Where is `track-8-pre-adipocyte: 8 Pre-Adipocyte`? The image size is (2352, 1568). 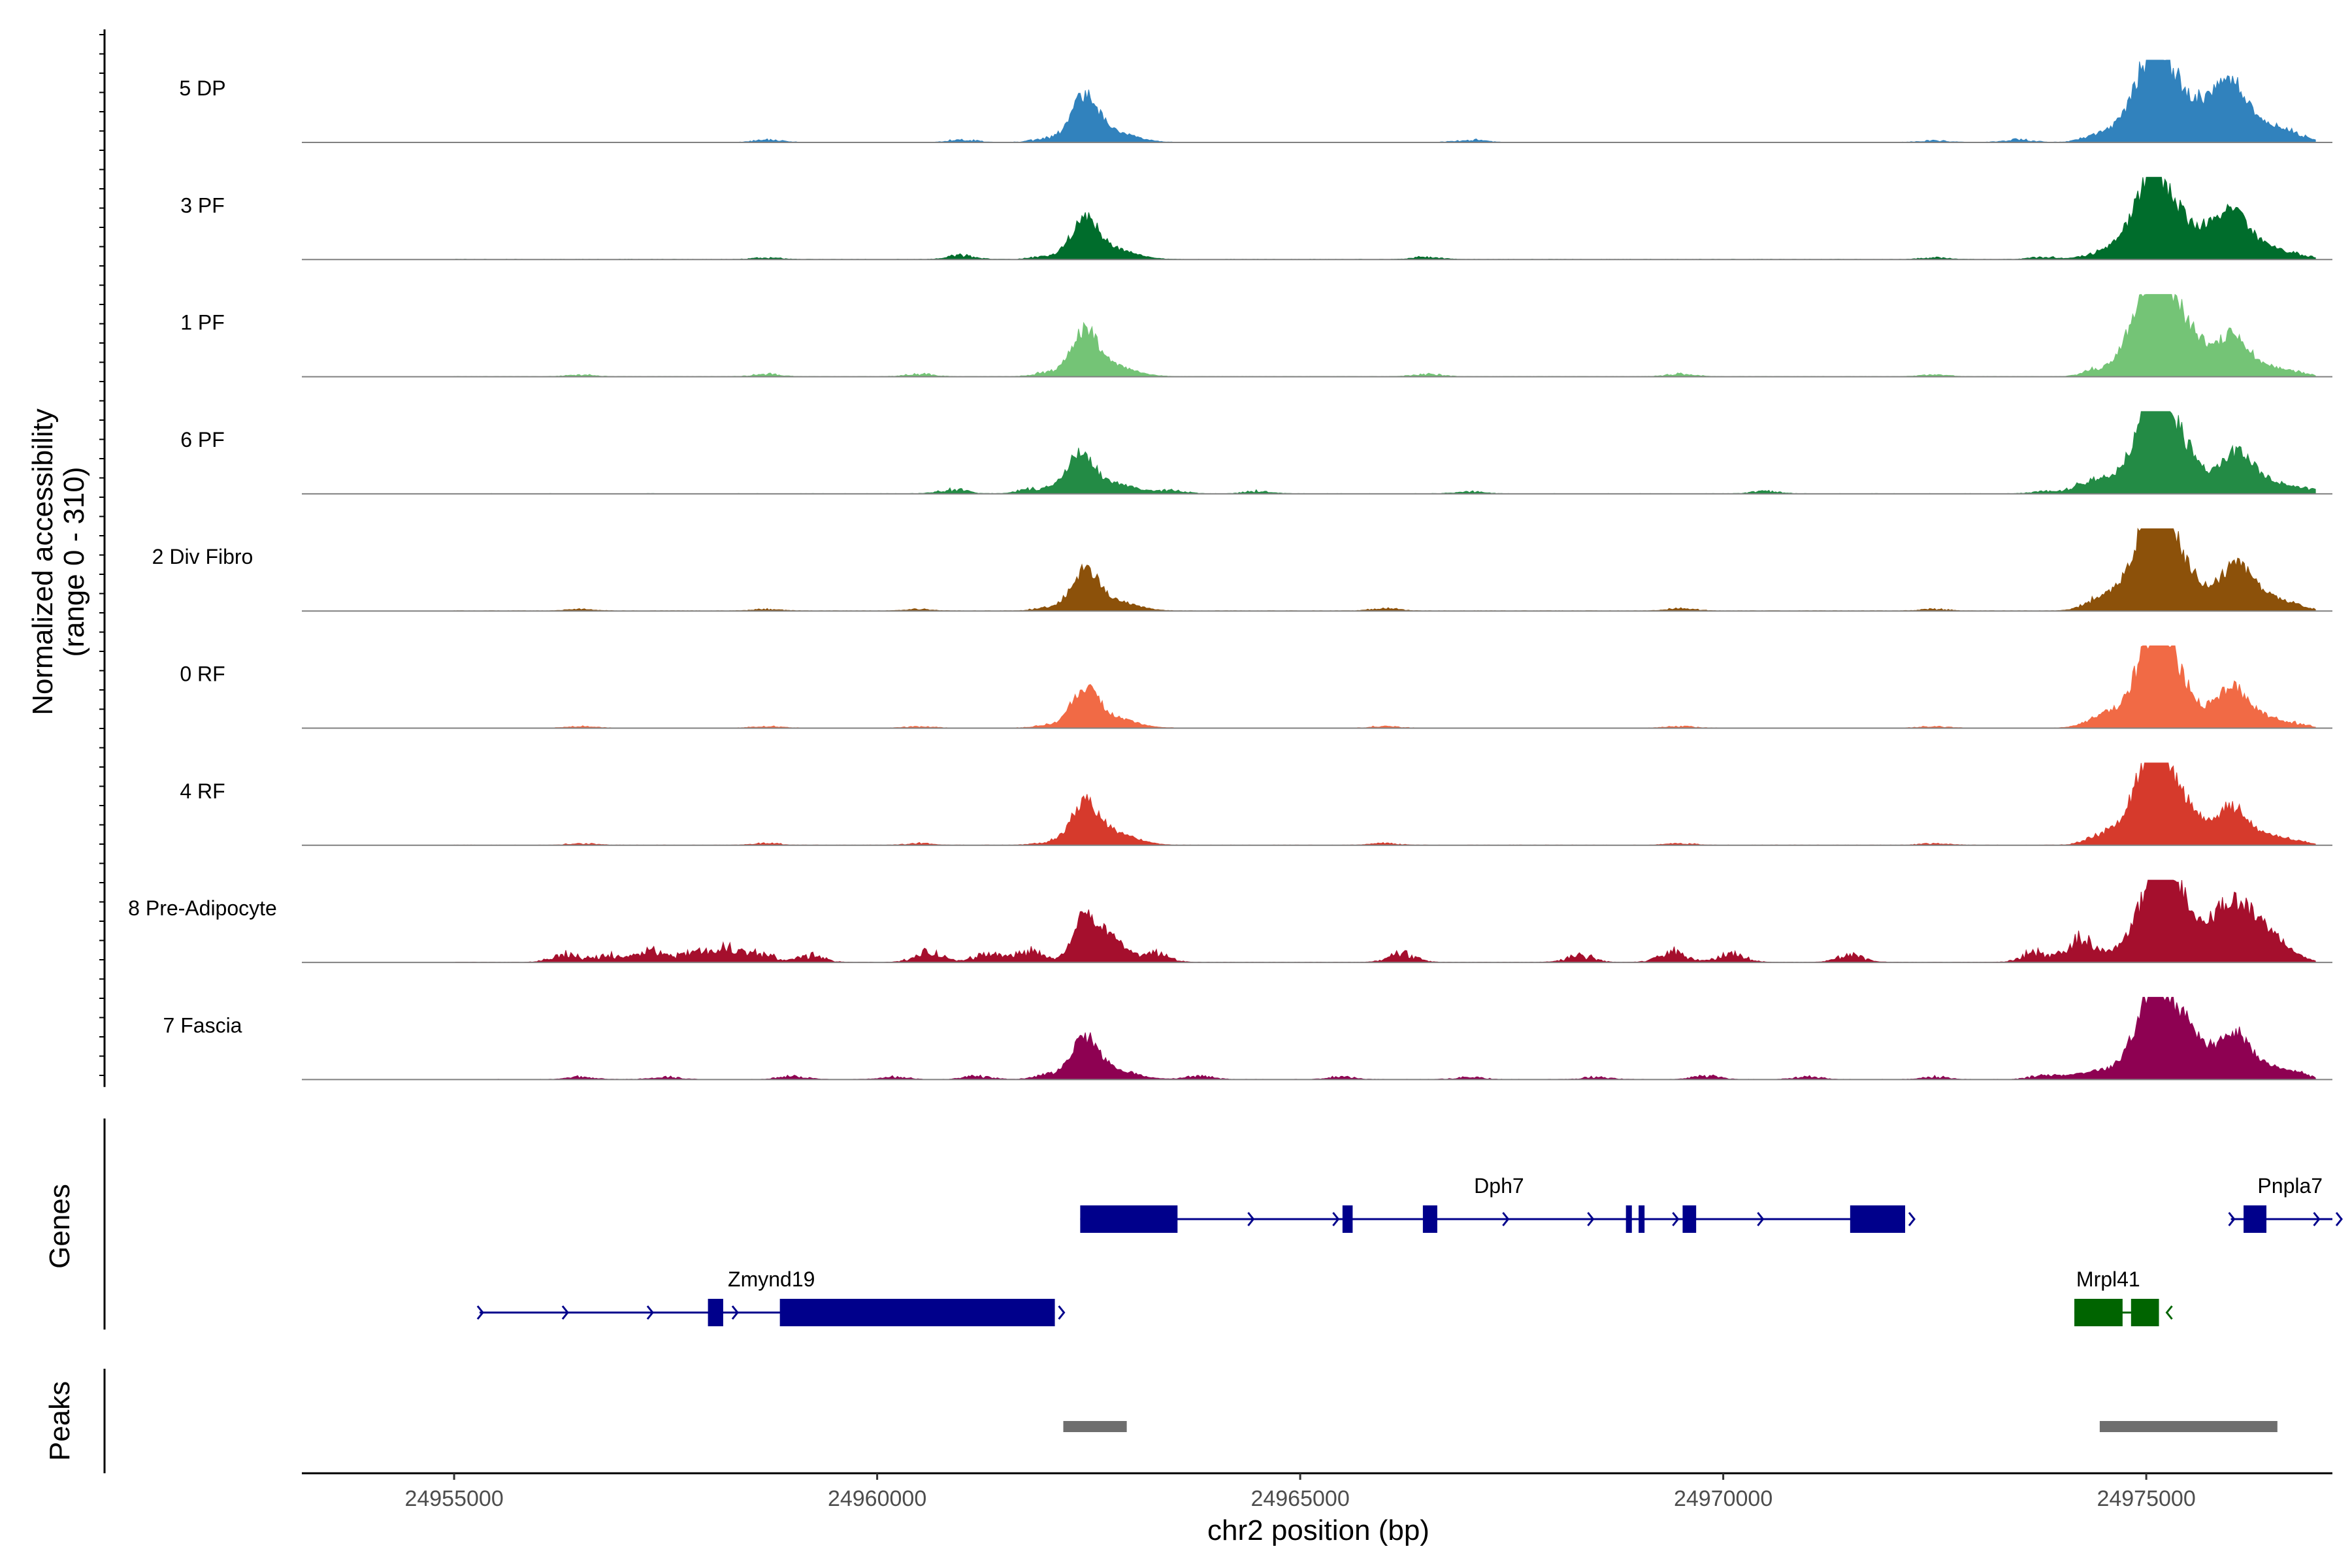 track-8-pre-adipocyte: 8 Pre-Adipocyte is located at coordinates (1230, 921).